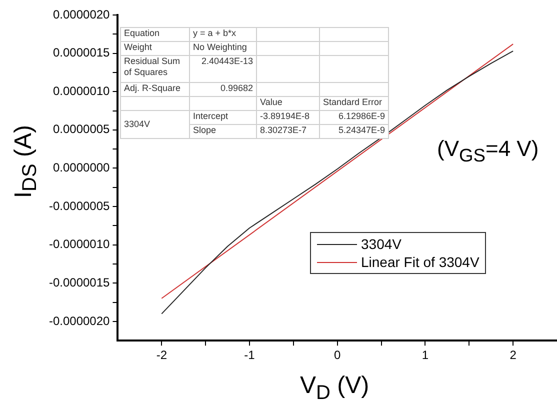 The height and width of the screenshot is (406, 557). I want to click on annotation: 6.12986E-9, so click(354, 117).